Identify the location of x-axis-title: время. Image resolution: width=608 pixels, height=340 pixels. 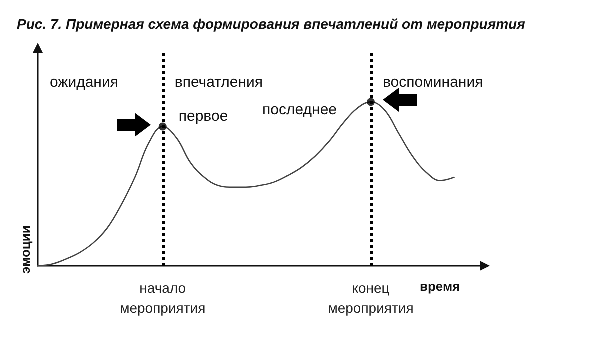
(440, 286).